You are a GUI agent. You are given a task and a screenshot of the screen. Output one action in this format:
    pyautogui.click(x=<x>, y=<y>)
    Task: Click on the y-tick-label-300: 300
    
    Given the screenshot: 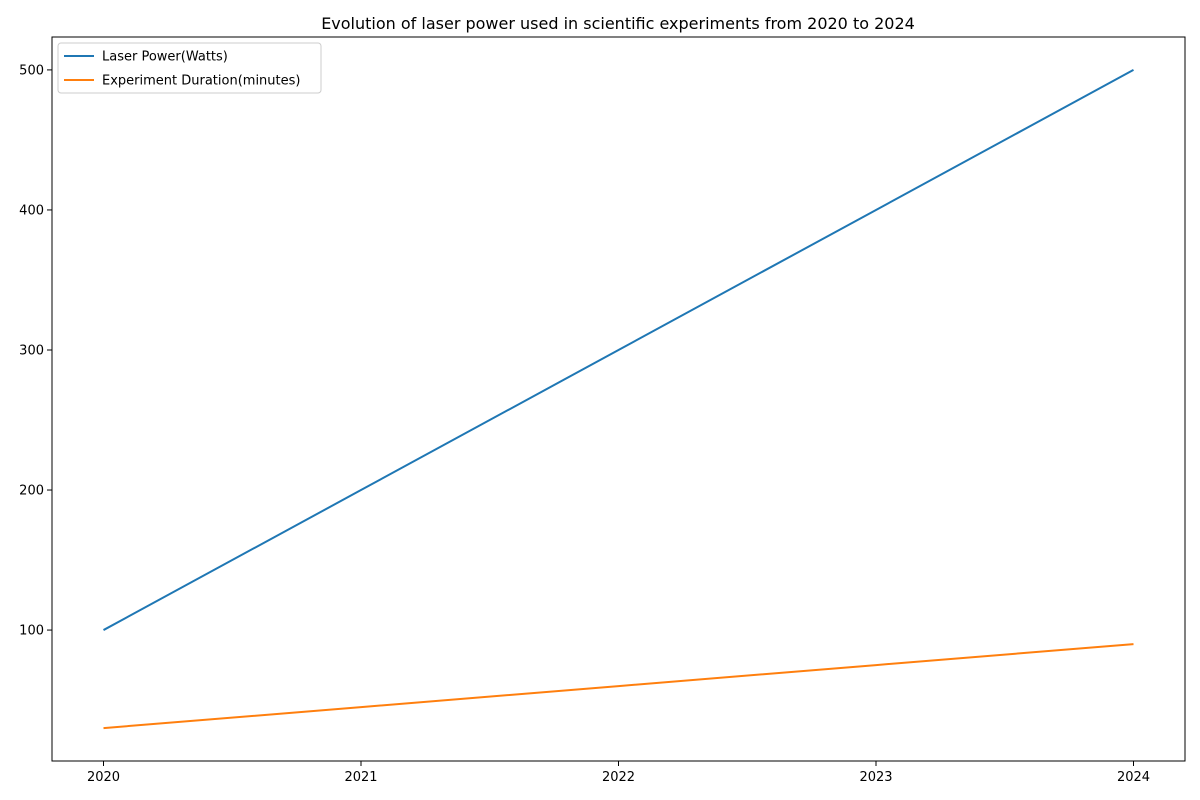 What is the action you would take?
    pyautogui.click(x=31, y=350)
    